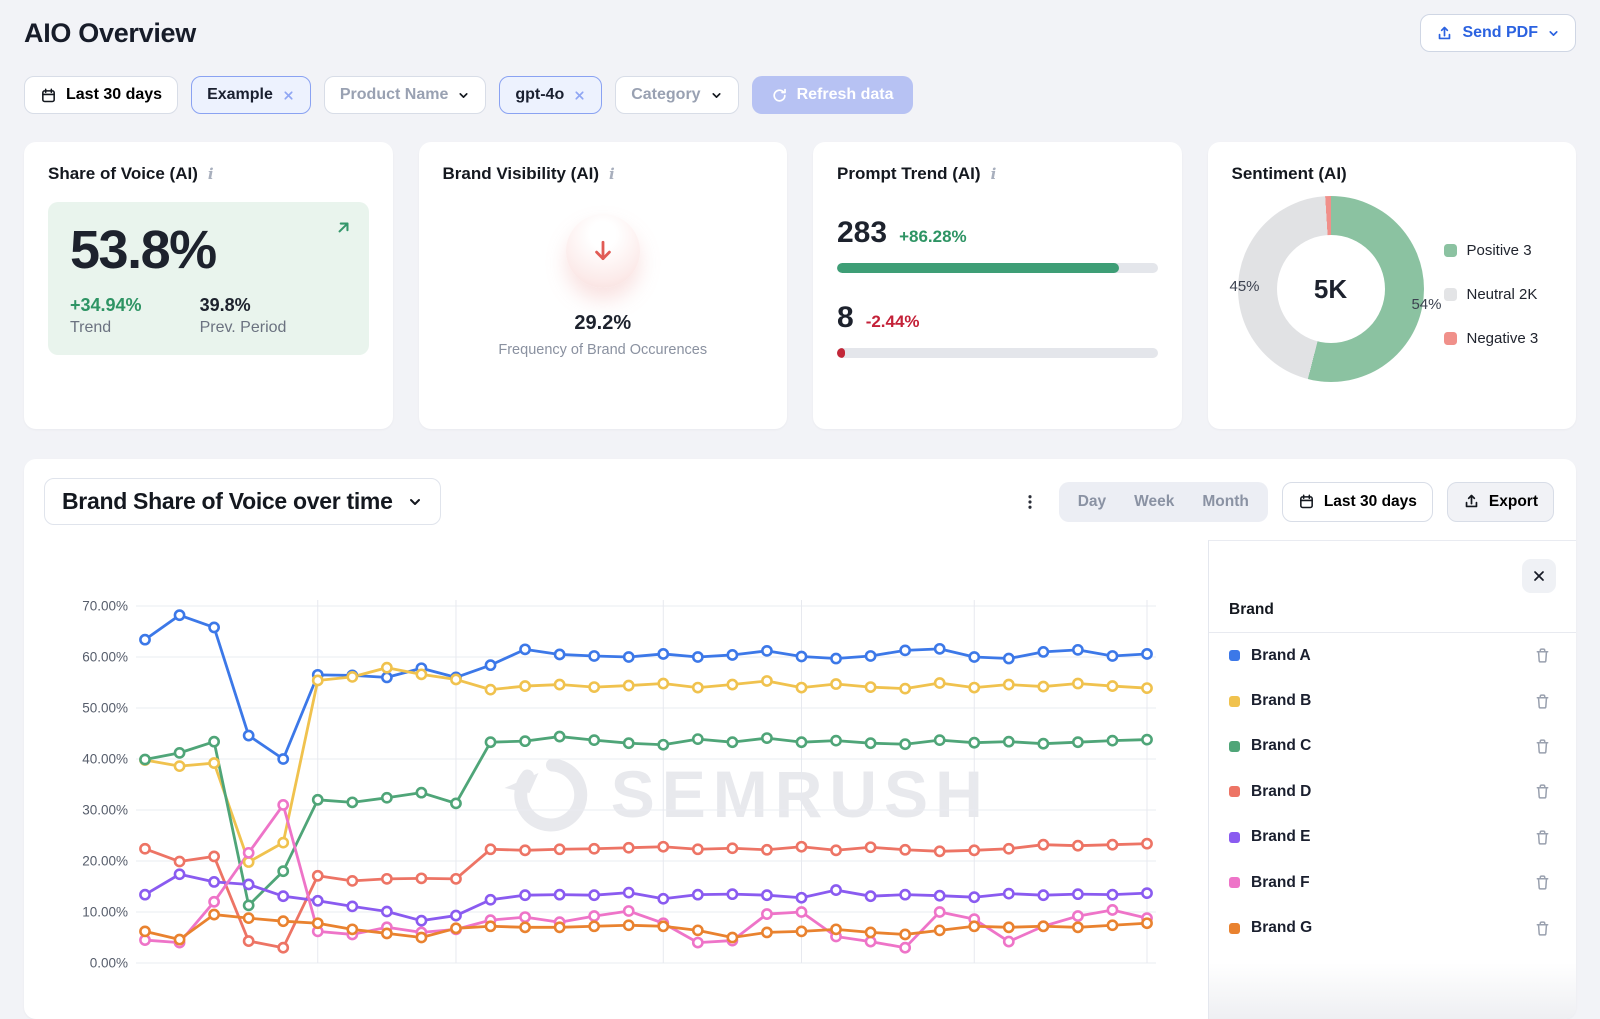  Describe the element at coordinates (1499, 250) in the screenshot. I see `legend-label: Positive 3` at that location.